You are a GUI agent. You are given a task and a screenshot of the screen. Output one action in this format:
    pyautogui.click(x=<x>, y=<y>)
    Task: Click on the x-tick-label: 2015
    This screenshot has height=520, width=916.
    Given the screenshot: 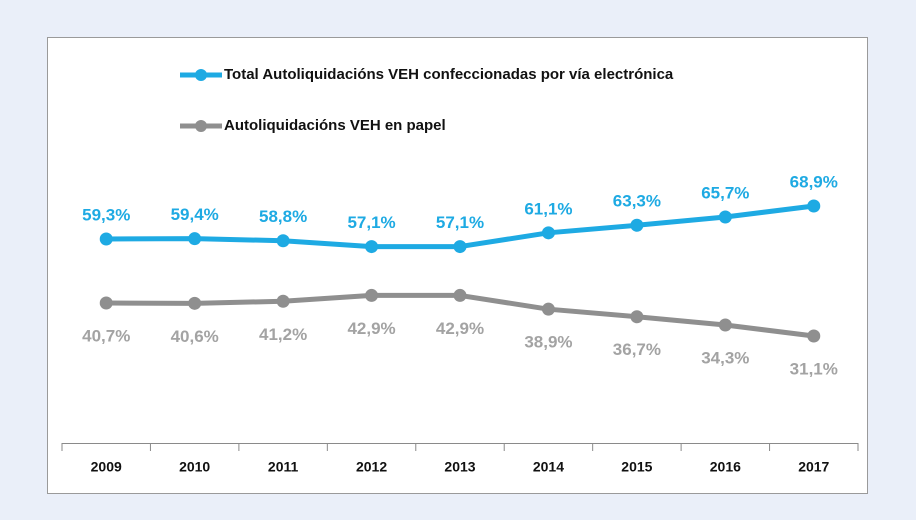 What is the action you would take?
    pyautogui.click(x=636, y=467)
    